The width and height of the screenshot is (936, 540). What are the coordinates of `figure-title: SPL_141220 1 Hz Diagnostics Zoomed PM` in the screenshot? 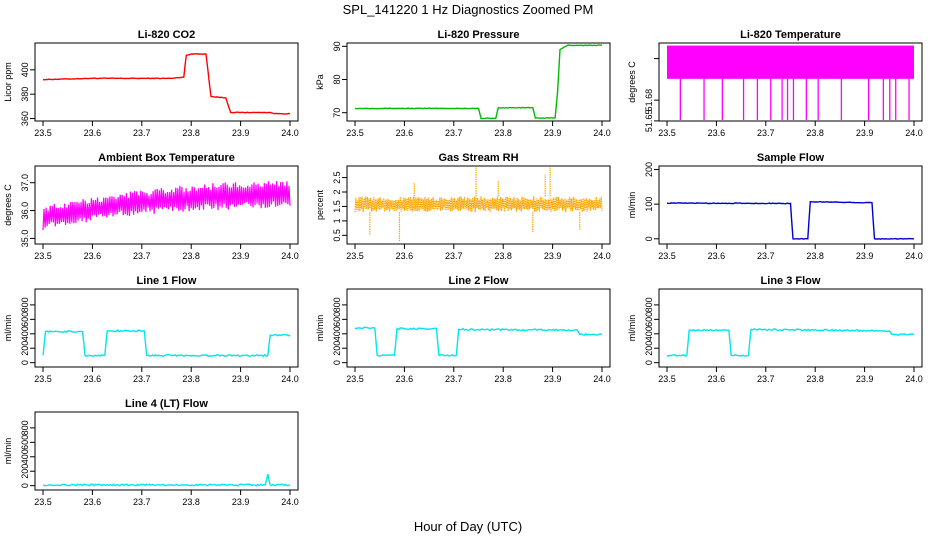 It's located at (468, 9).